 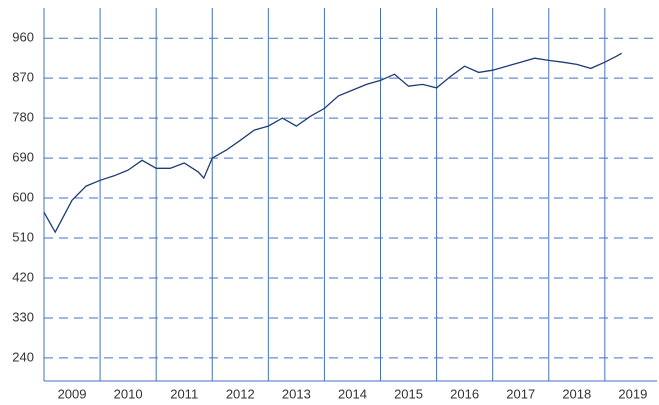 What do you see at coordinates (23, 196) in the screenshot?
I see `y-tick-label: 600` at bounding box center [23, 196].